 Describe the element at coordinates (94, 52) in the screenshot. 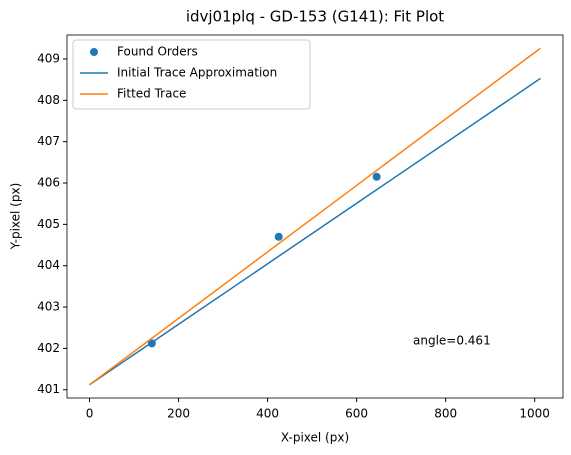

I see `legend-marker` at that location.